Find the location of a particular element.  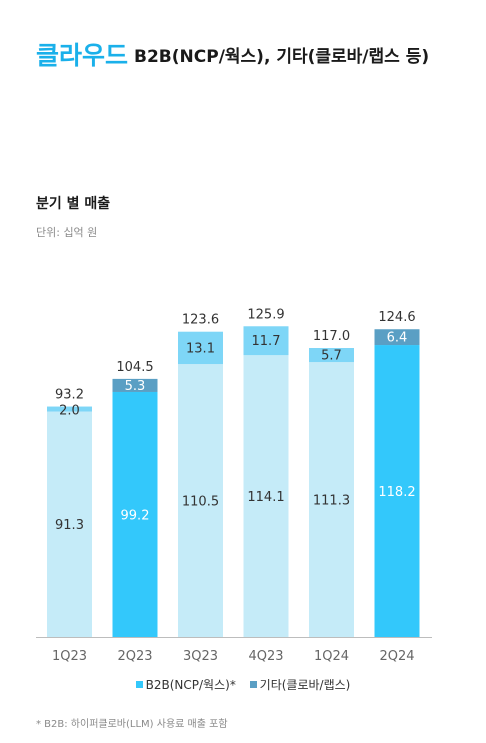

legend-swatch-other is located at coordinates (253, 684).